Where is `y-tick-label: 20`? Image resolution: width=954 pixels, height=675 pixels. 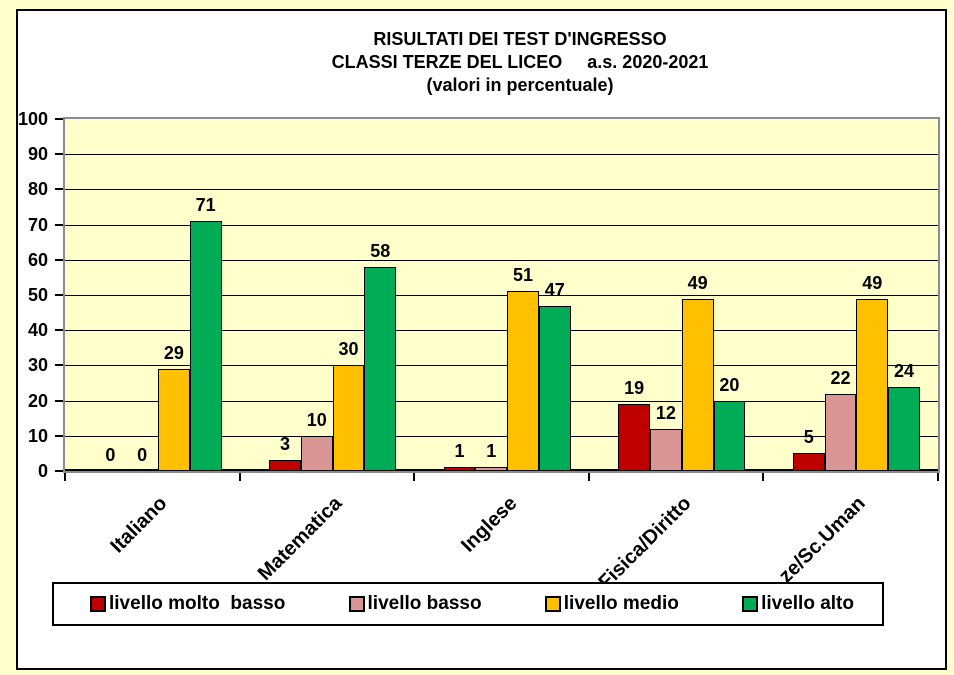
y-tick-label: 20 is located at coordinates (37, 400).